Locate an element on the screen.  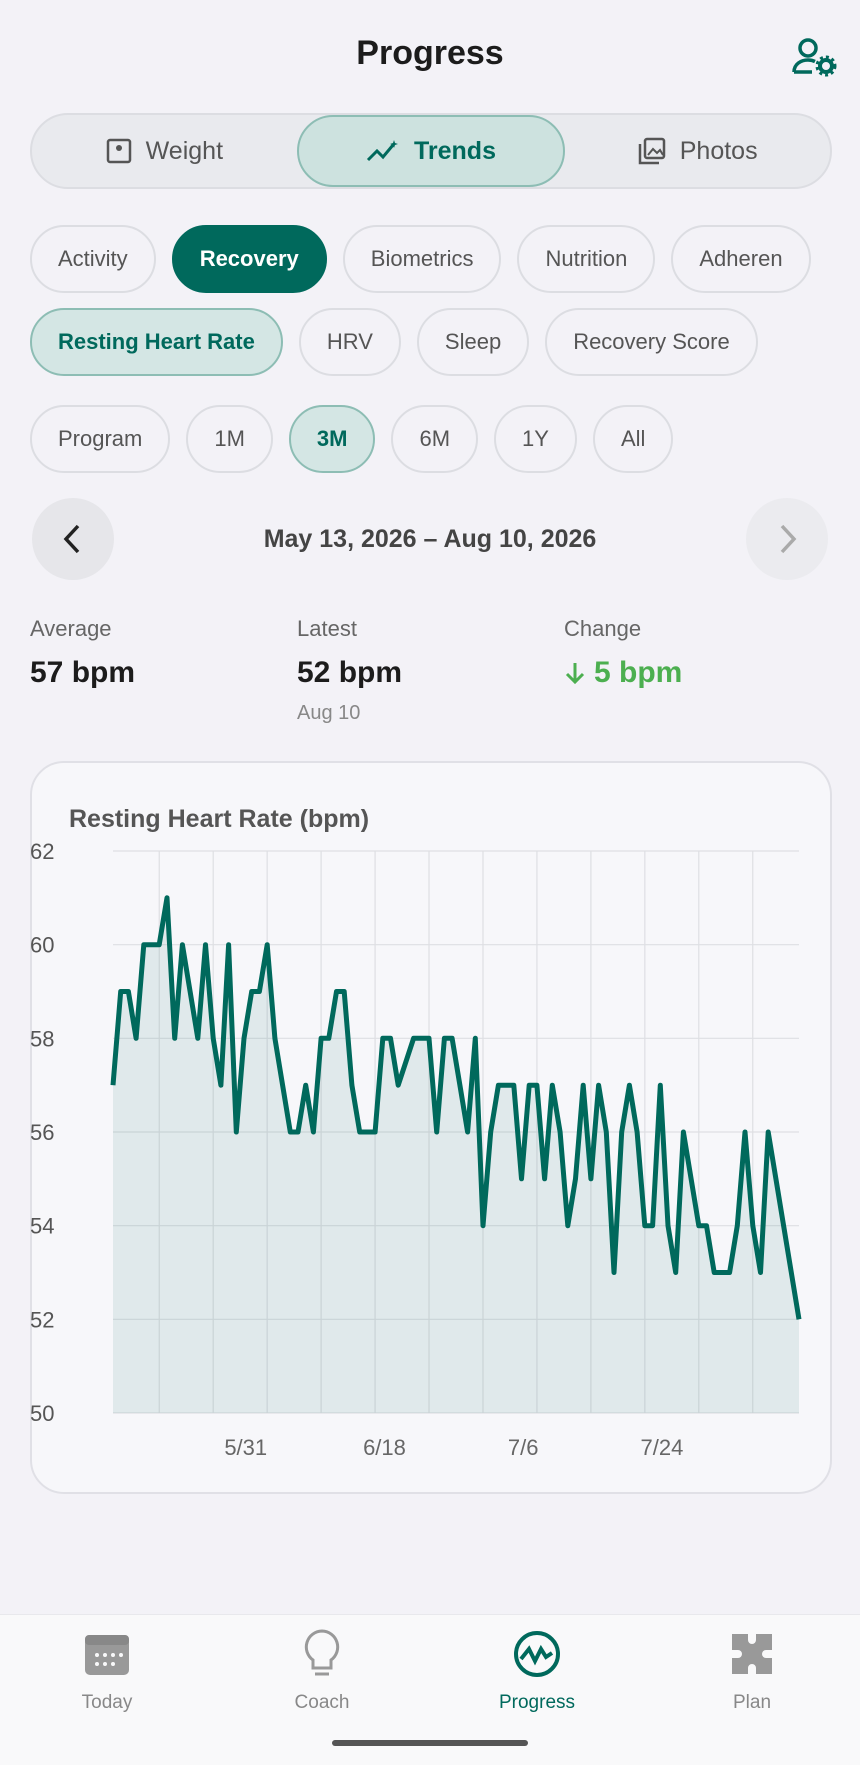
stat-value: 57 bpm is located at coordinates (83, 672).